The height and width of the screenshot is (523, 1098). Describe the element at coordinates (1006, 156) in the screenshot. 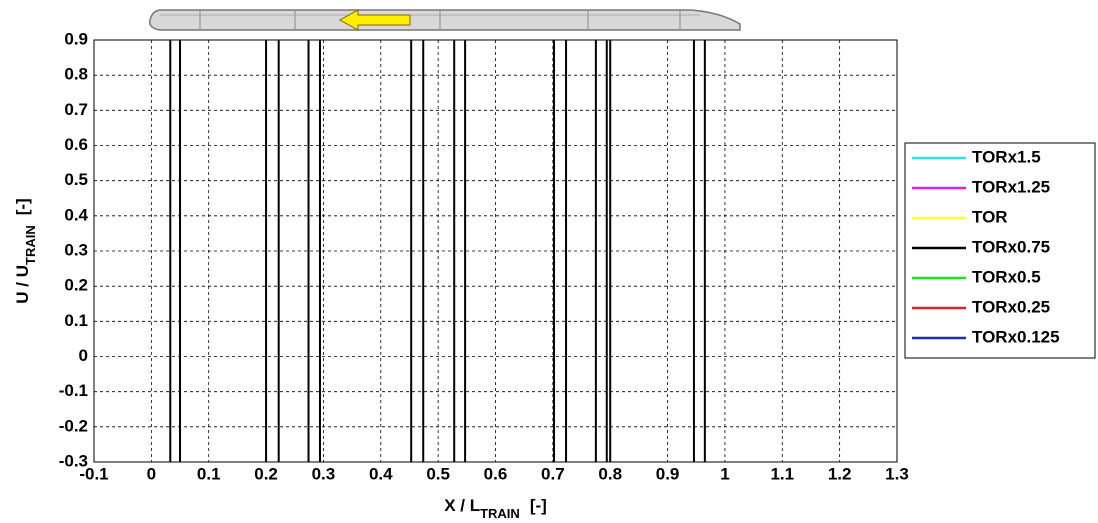

I see `legend-label: TORx1.5` at that location.